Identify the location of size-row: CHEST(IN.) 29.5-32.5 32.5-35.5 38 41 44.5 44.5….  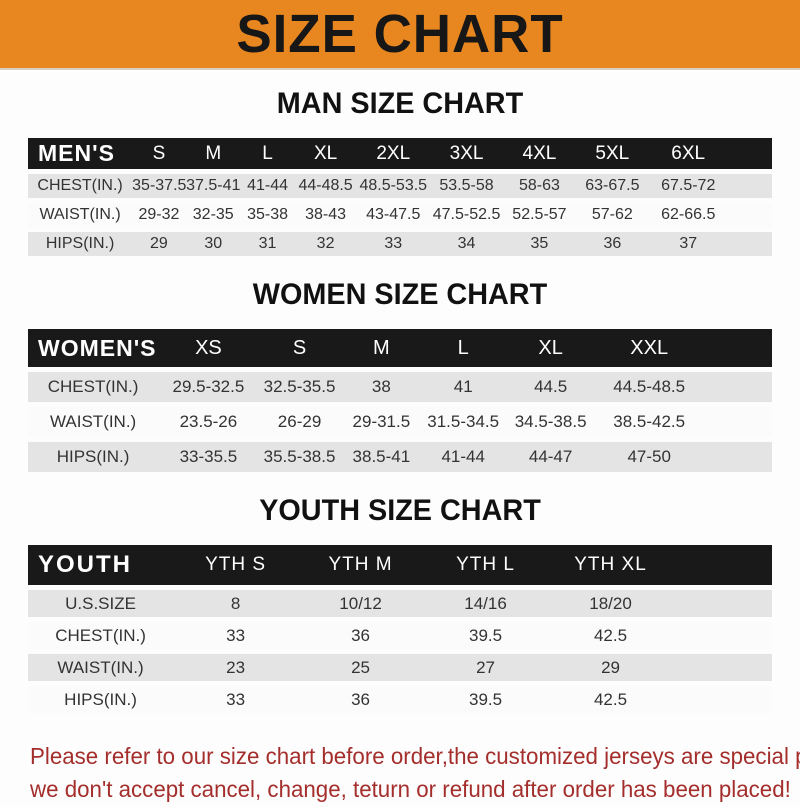
(400, 387).